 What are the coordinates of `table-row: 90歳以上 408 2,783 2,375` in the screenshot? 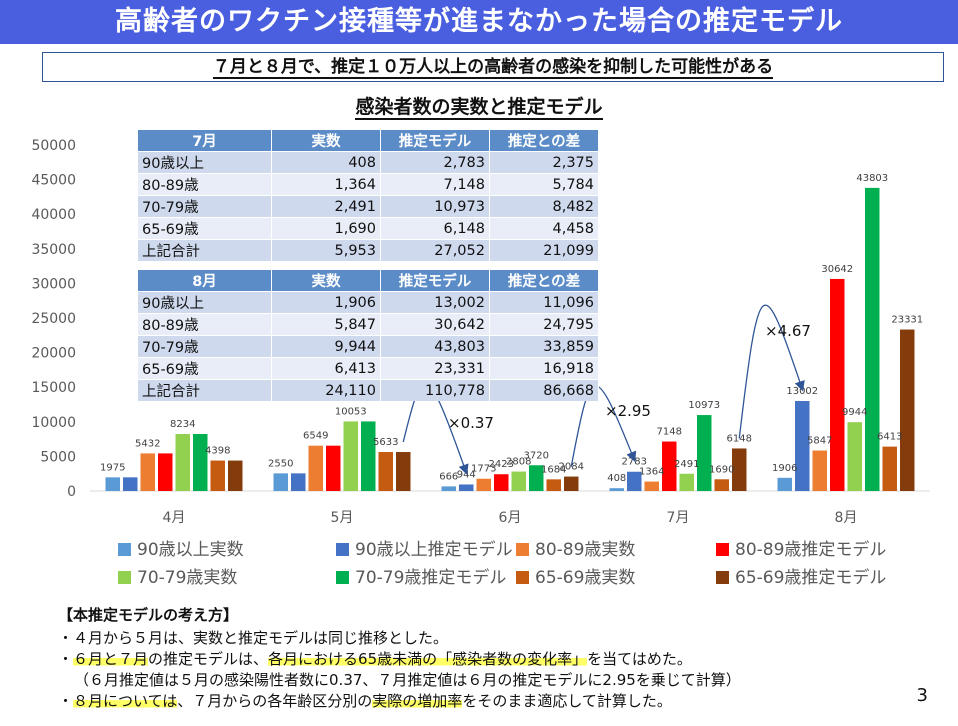 It's located at (368, 162).